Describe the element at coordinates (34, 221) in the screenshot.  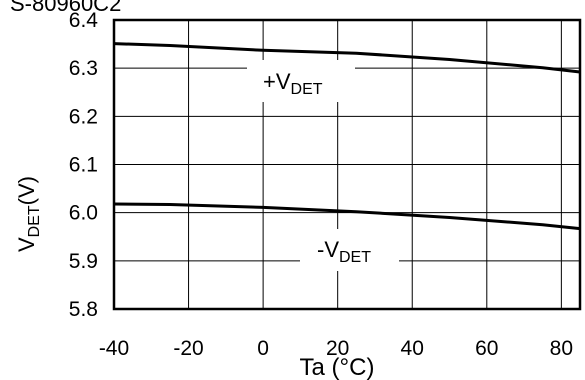
I see `y-axis-label-sub: DET` at that location.